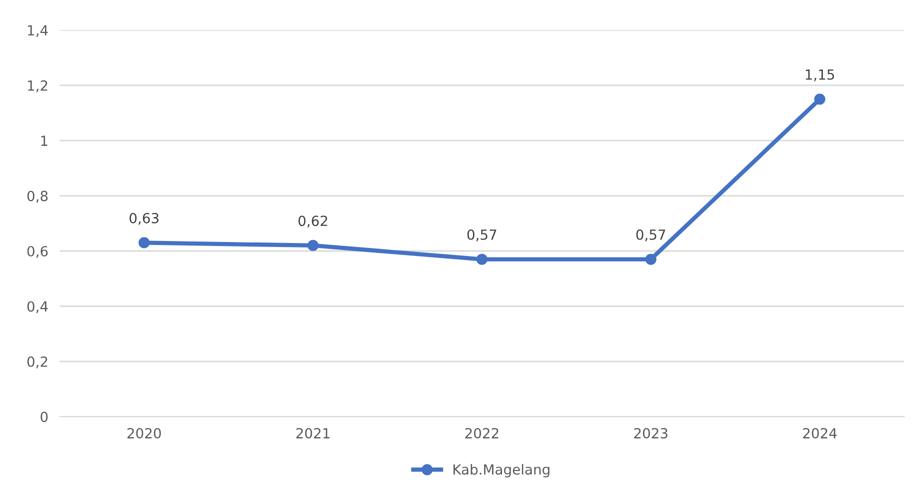 The image size is (918, 502). Describe the element at coordinates (144, 433) in the screenshot. I see `x-tick-label: 2020` at that location.